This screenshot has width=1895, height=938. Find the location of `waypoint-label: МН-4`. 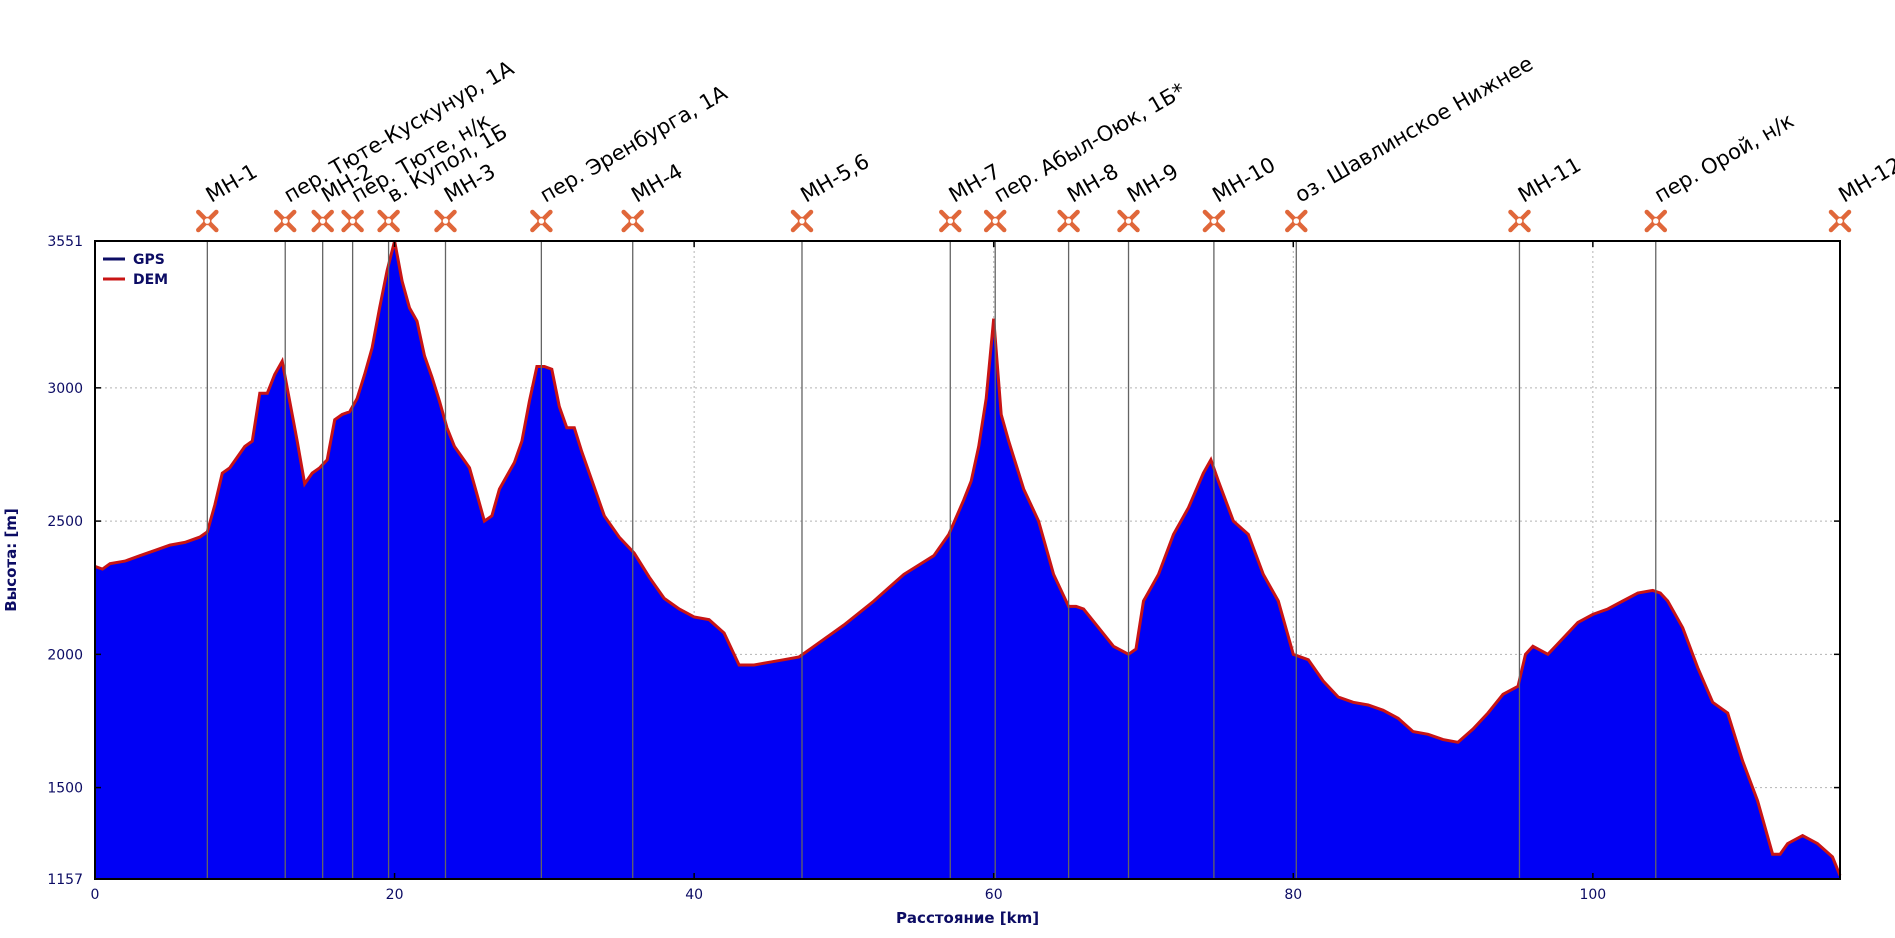

waypoint-label: МН-4 is located at coordinates (657, 183).